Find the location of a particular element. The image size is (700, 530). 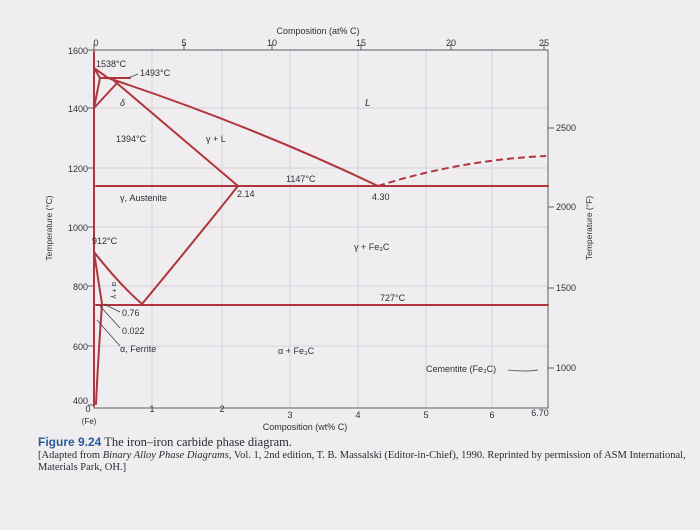

top-tick-label: 0 is located at coordinates (95, 43).